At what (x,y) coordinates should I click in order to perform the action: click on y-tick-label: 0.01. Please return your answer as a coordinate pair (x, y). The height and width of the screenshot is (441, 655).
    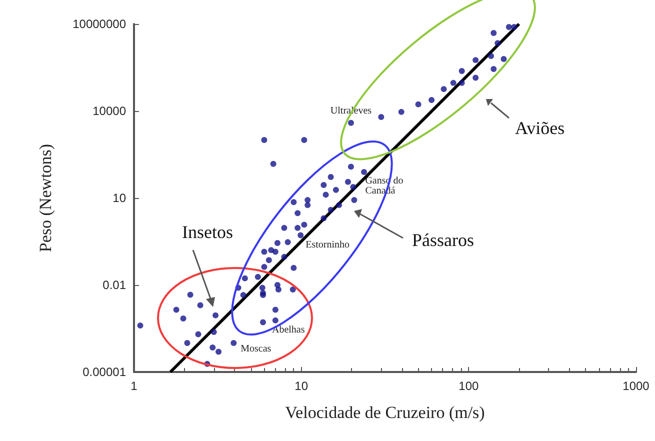
    Looking at the image, I should click on (114, 285).